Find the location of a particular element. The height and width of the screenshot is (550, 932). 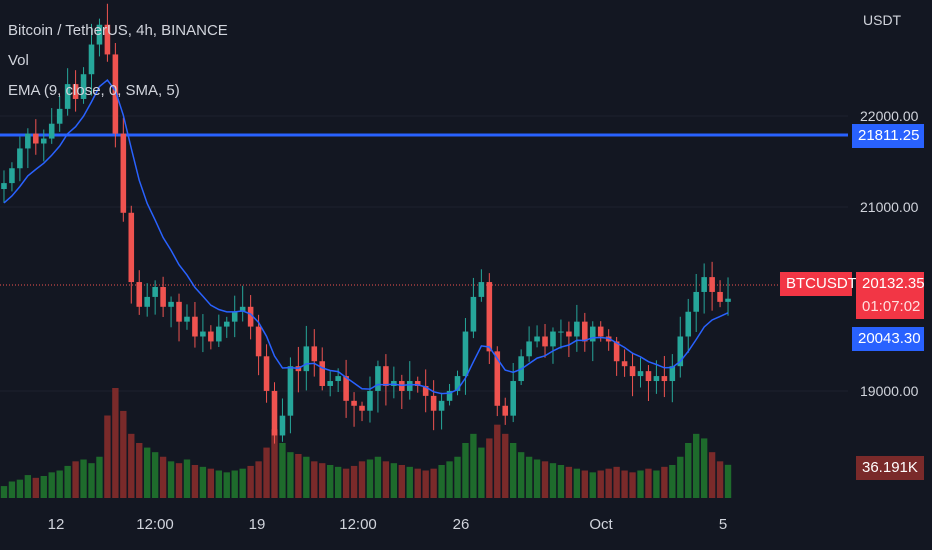

time-tick-oct: Oct is located at coordinates (601, 524).